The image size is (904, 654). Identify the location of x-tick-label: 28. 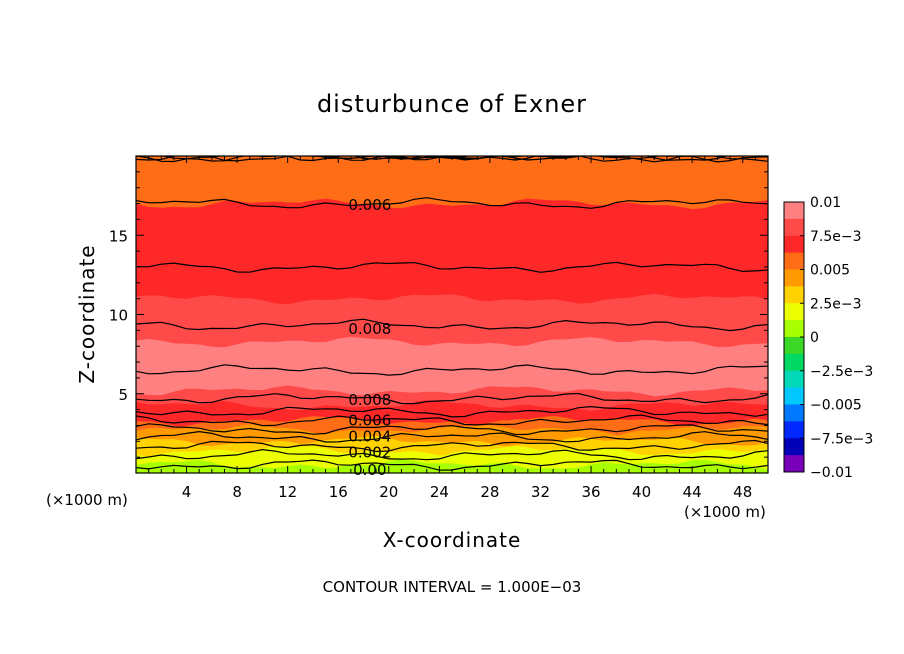
(489, 492).